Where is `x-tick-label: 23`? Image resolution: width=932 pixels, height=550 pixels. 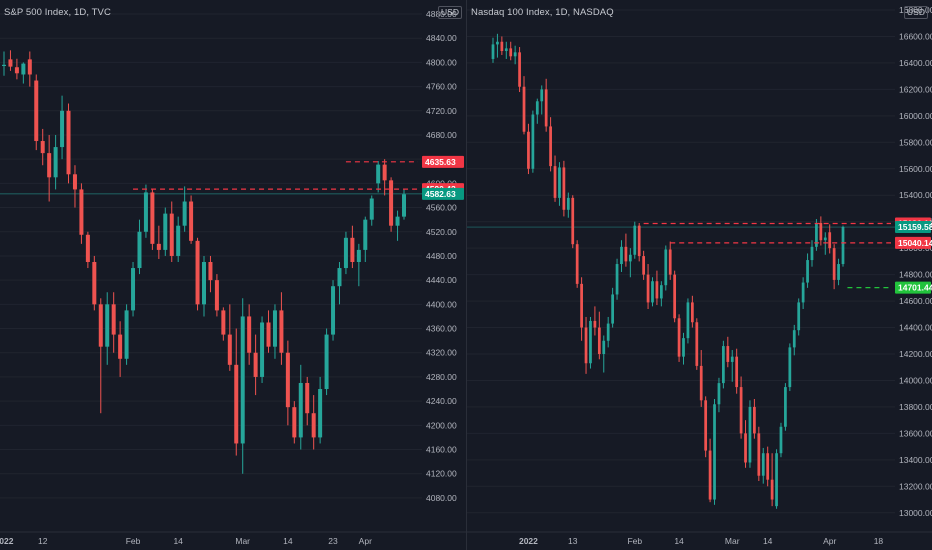 x-tick-label: 23 is located at coordinates (333, 541).